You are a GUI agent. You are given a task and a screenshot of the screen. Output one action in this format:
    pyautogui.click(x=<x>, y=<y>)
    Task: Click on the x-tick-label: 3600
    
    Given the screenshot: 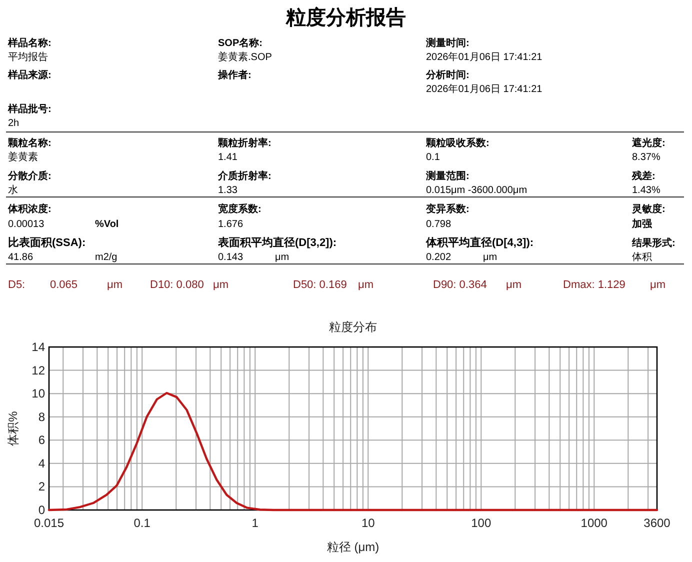 What is the action you would take?
    pyautogui.click(x=657, y=523)
    